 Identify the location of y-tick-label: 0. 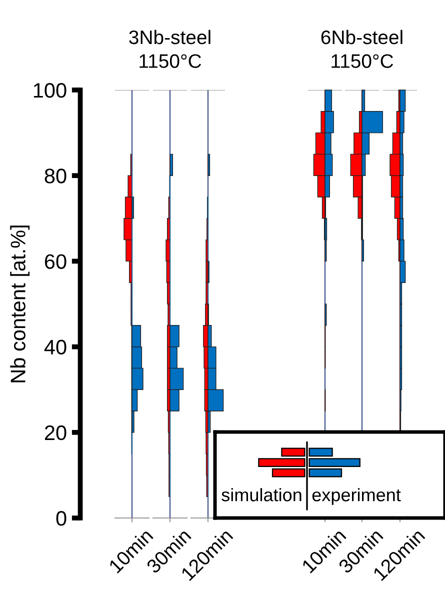
(61, 518).